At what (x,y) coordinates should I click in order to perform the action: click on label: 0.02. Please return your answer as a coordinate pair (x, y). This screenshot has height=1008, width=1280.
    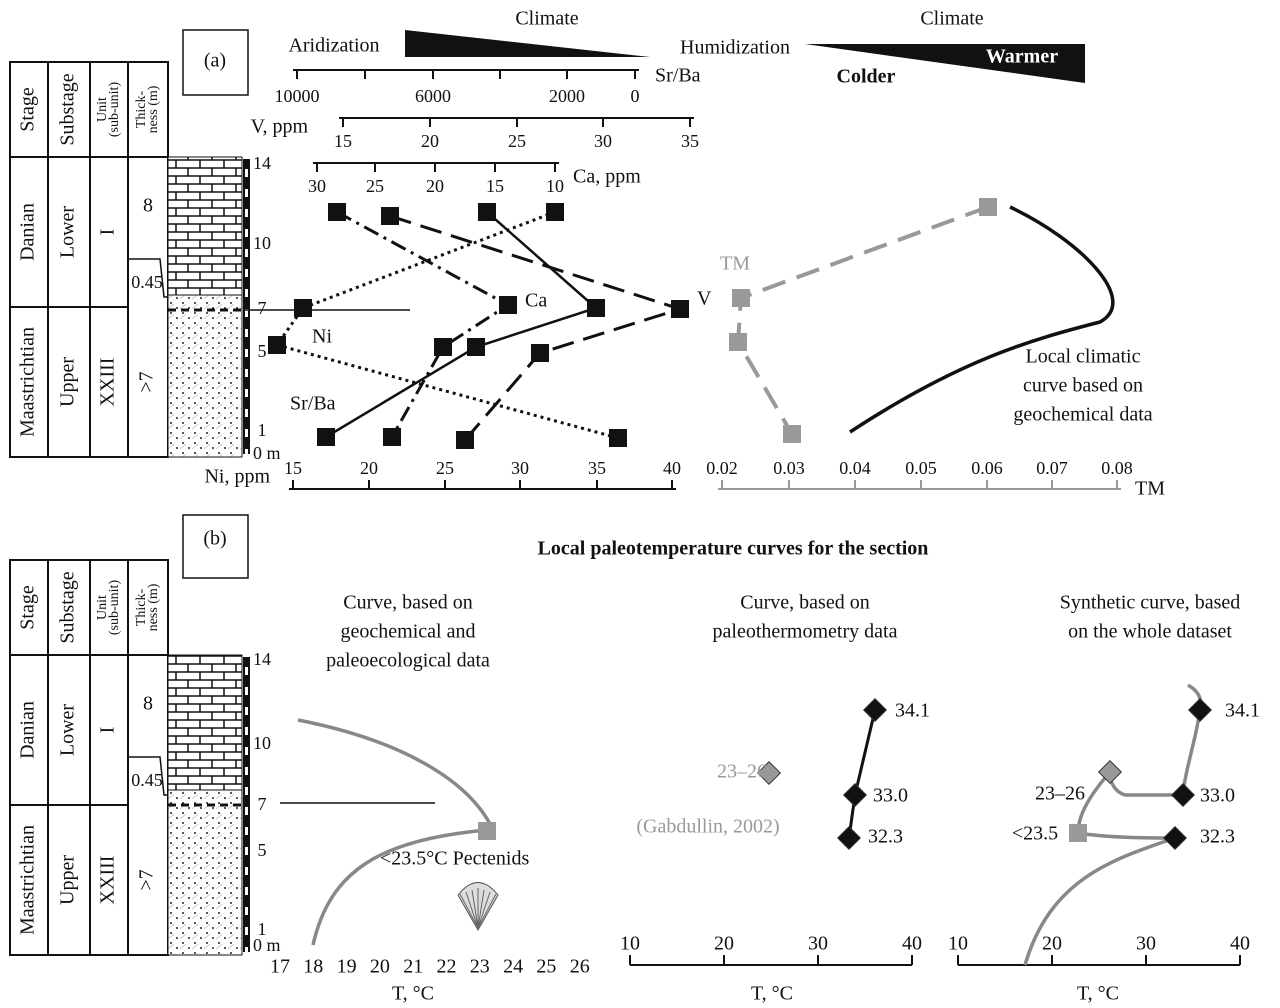
    Looking at the image, I should click on (722, 468).